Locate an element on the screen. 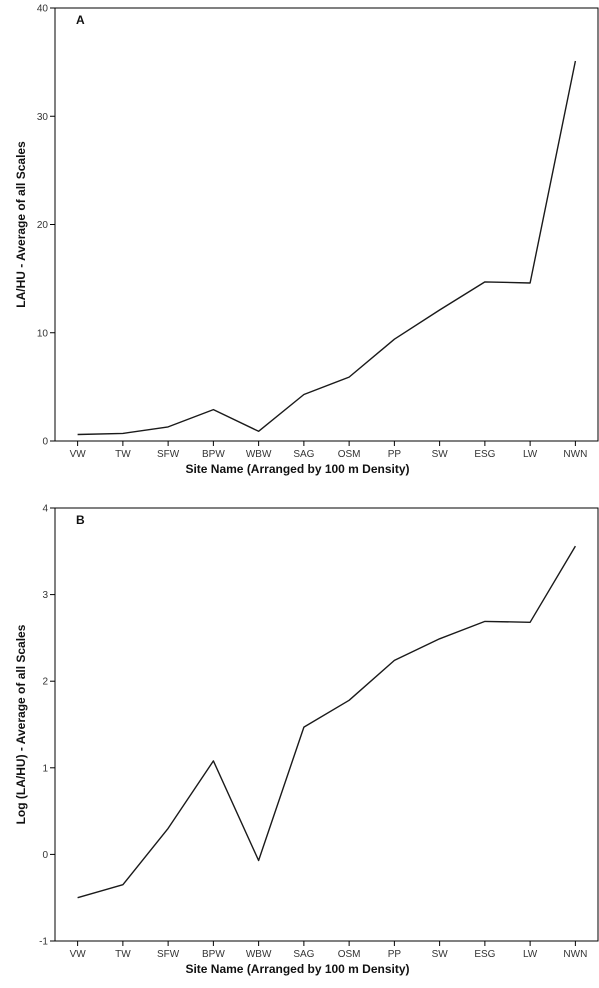  y-tick-label: 10 is located at coordinates (43, 333).